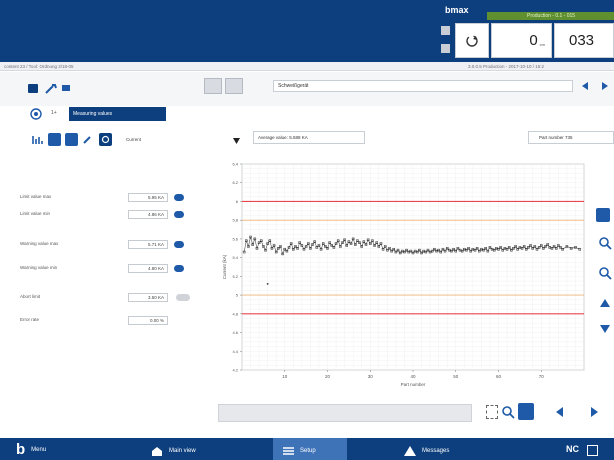  I want to click on part-number-box: Part number 735, so click(571, 137).